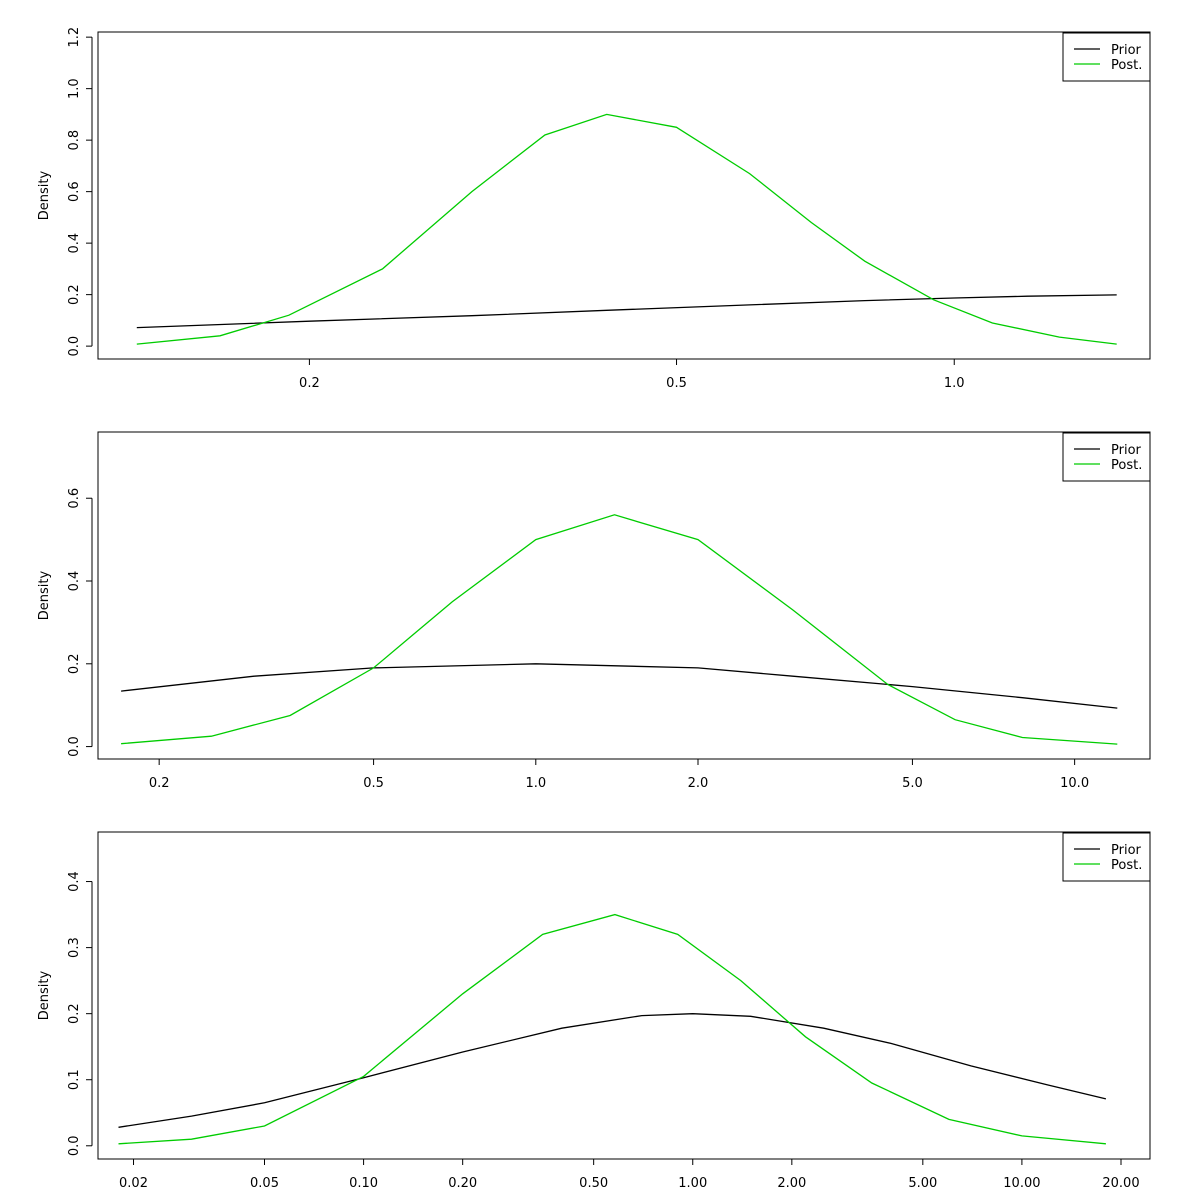  What do you see at coordinates (65, 622) in the screenshot?
I see `y-axis: 0.0 0.2 0.4 0.6 Density` at bounding box center [65, 622].